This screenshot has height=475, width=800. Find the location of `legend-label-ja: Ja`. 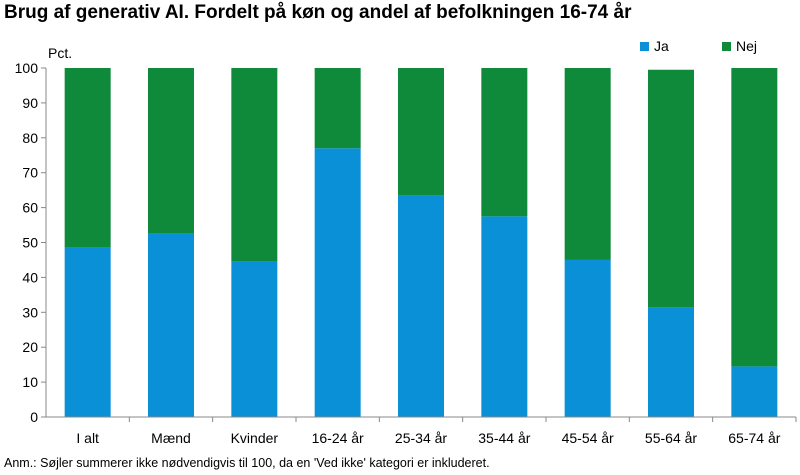

legend-label-ja: Ja is located at coordinates (661, 46).